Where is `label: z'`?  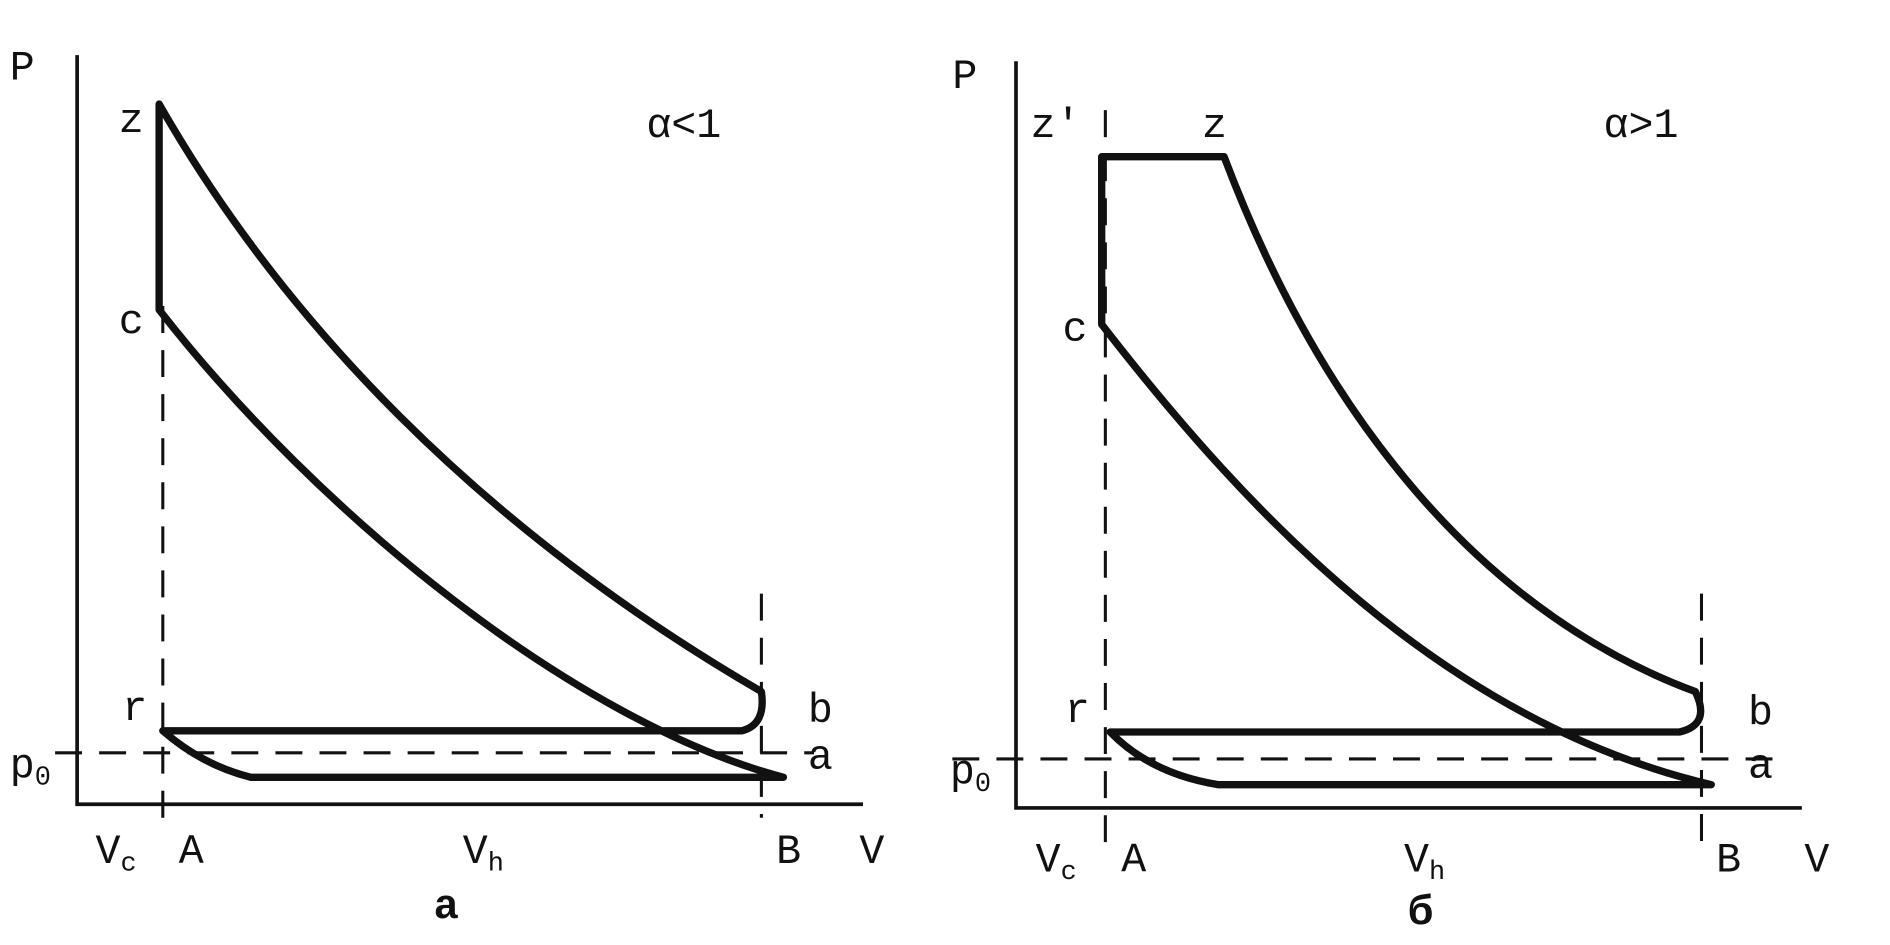
label: z' is located at coordinates (1056, 126).